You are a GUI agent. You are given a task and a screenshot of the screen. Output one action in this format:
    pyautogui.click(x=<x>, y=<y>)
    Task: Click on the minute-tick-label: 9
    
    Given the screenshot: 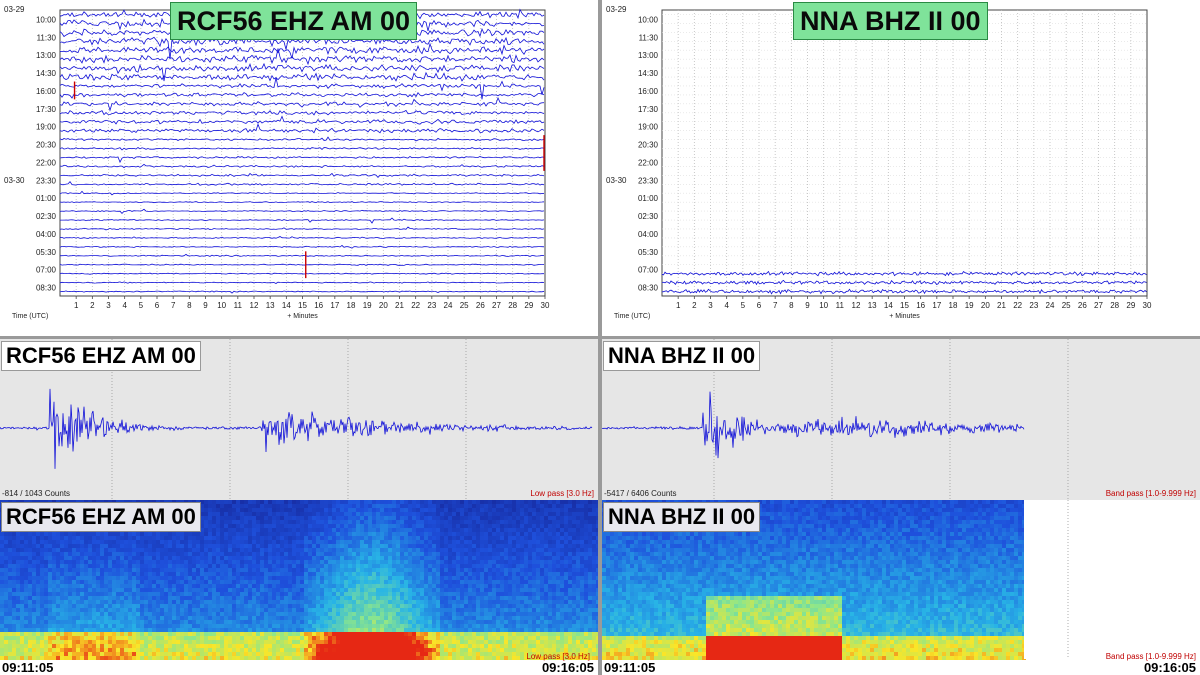 What is the action you would take?
    pyautogui.click(x=205, y=305)
    